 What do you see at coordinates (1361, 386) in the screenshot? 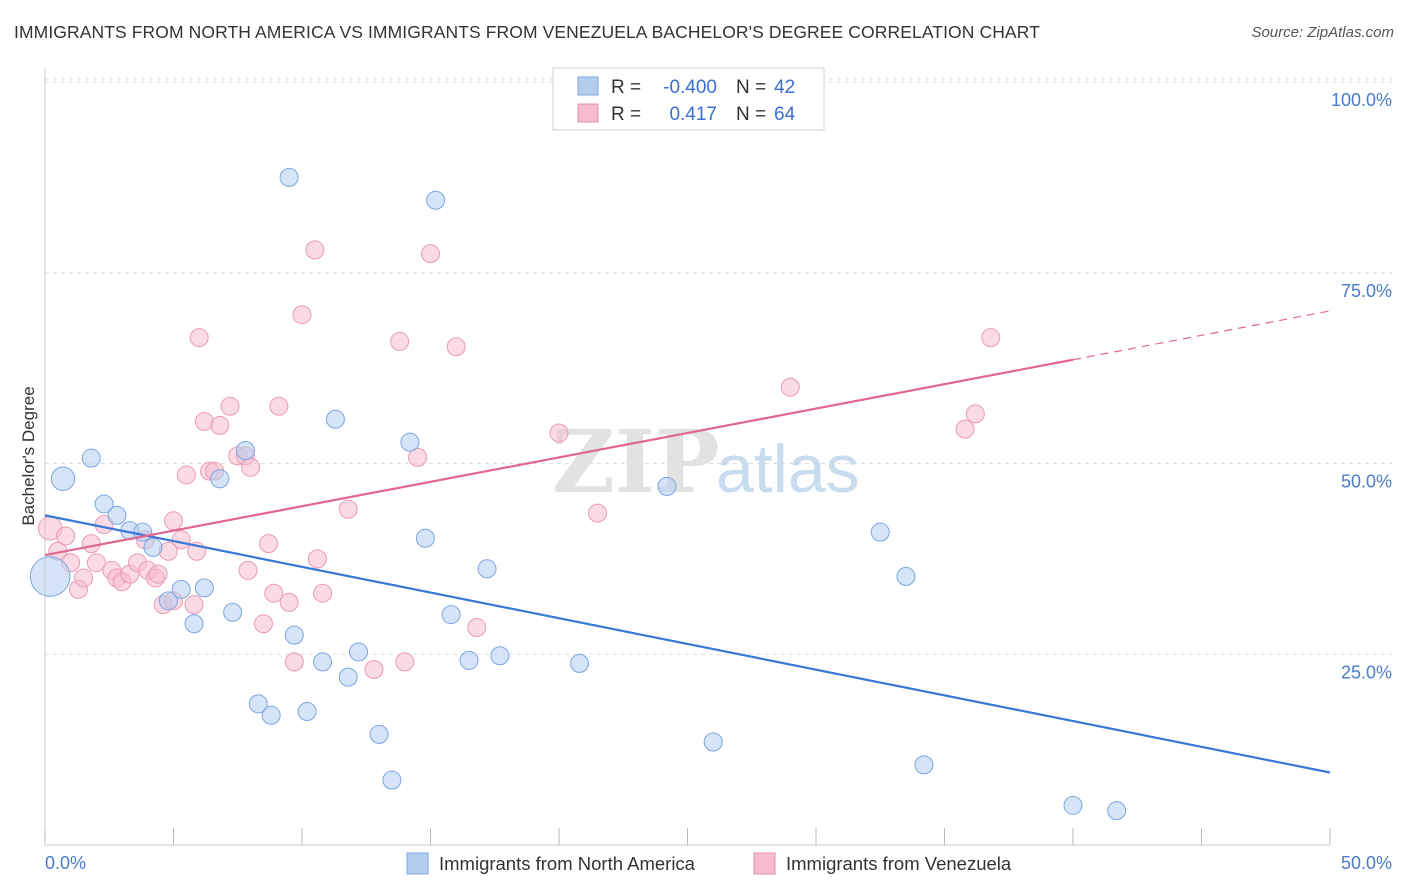
I see `y-tick-labels: 25.0% 50.0% 75.0% 100.0%` at bounding box center [1361, 386].